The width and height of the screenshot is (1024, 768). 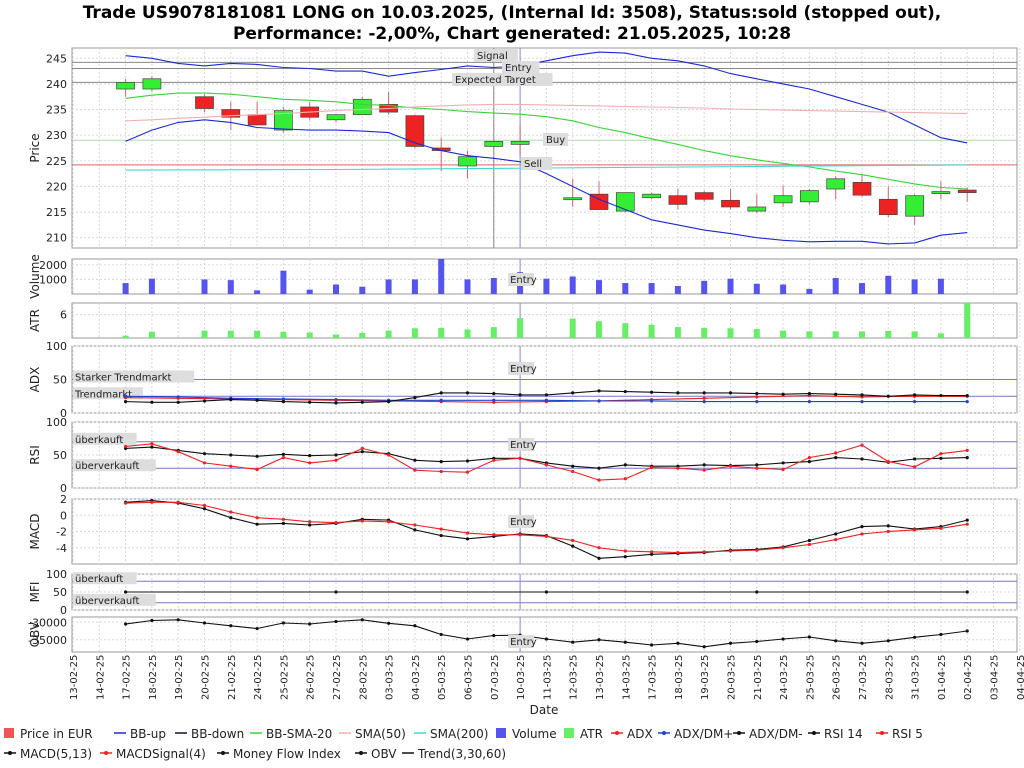 What do you see at coordinates (63, 413) in the screenshot?
I see `adx-y-tick-label: 0` at bounding box center [63, 413].